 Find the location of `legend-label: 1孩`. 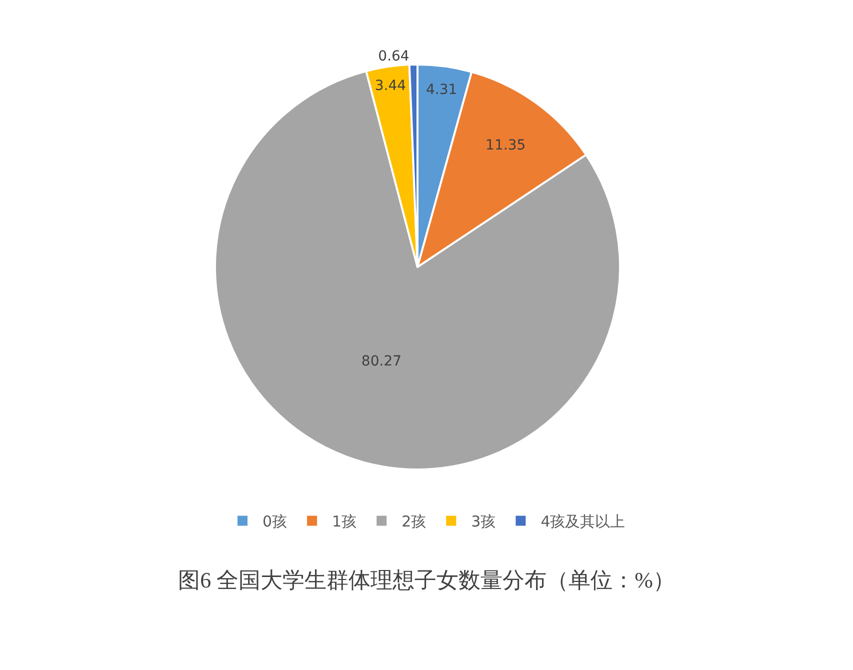

legend-label: 1孩 is located at coordinates (344, 521).